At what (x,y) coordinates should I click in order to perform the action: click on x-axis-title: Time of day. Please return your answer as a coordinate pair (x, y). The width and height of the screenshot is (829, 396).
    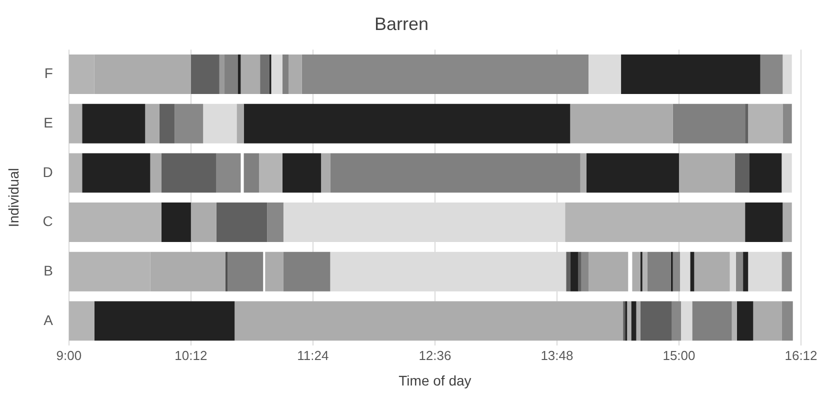
    Looking at the image, I should click on (435, 380).